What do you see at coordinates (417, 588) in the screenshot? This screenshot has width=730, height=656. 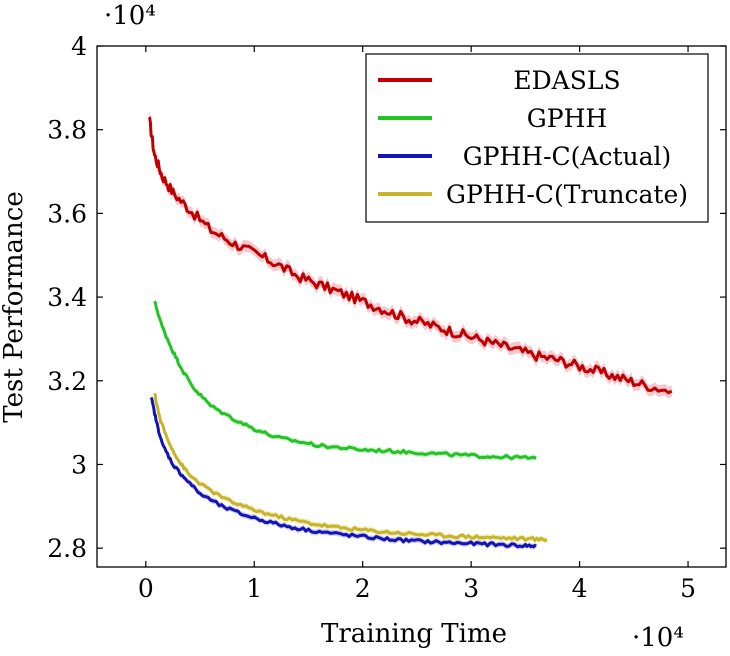 I see `x-tick-labels: 0 1 2 3 4 5` at bounding box center [417, 588].